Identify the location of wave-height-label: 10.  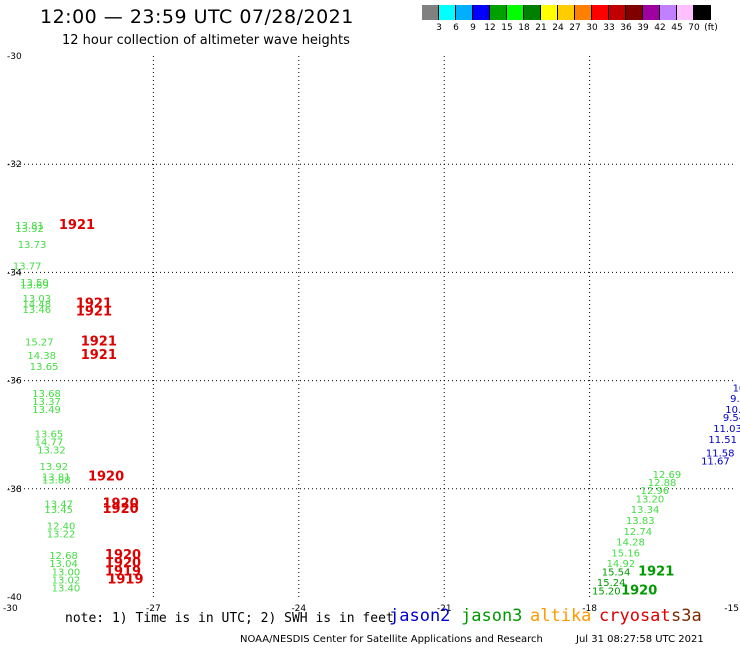
(736, 388).